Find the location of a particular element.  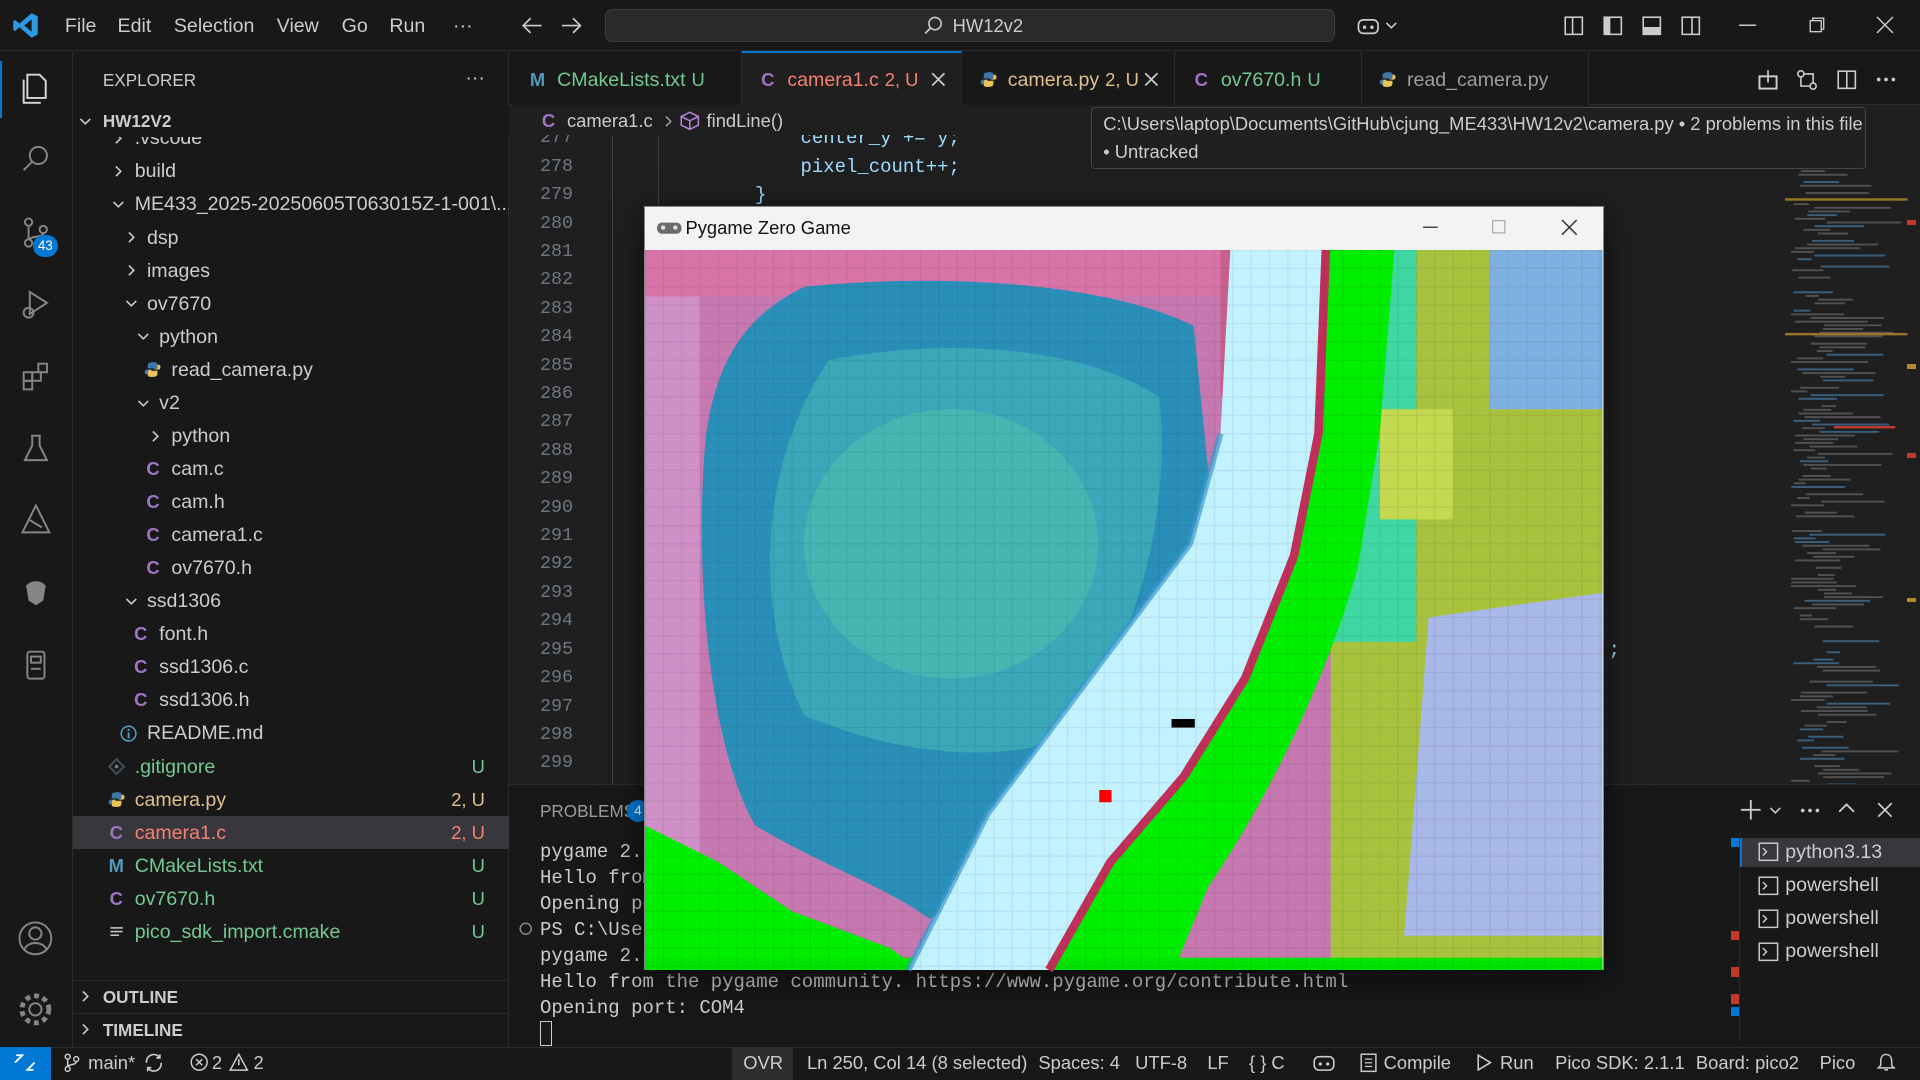

restore is located at coordinates (1816, 25).